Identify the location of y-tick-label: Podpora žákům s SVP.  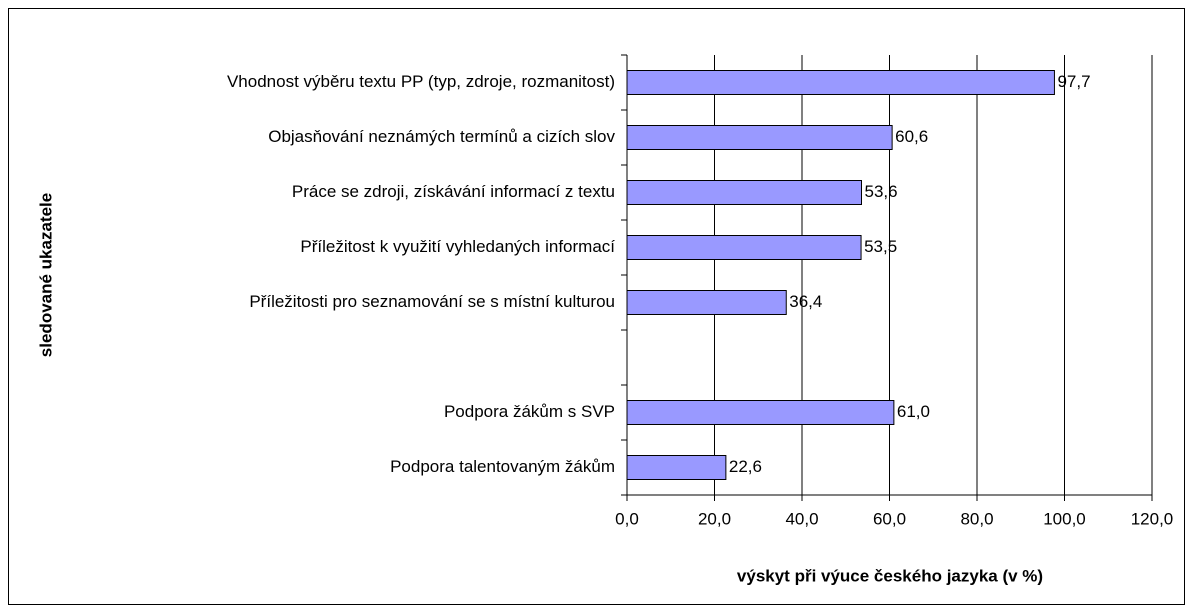
(529, 411).